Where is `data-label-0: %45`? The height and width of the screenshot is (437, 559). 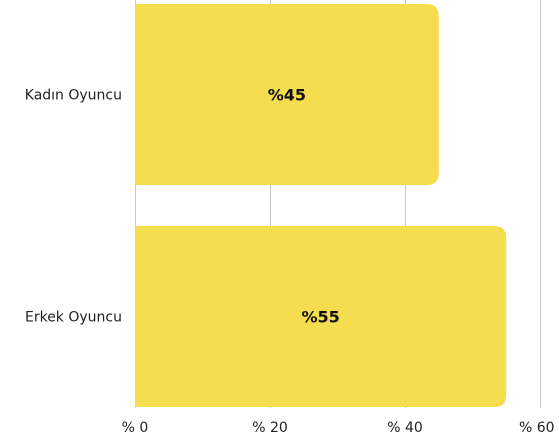
data-label-0: %45 is located at coordinates (287, 95).